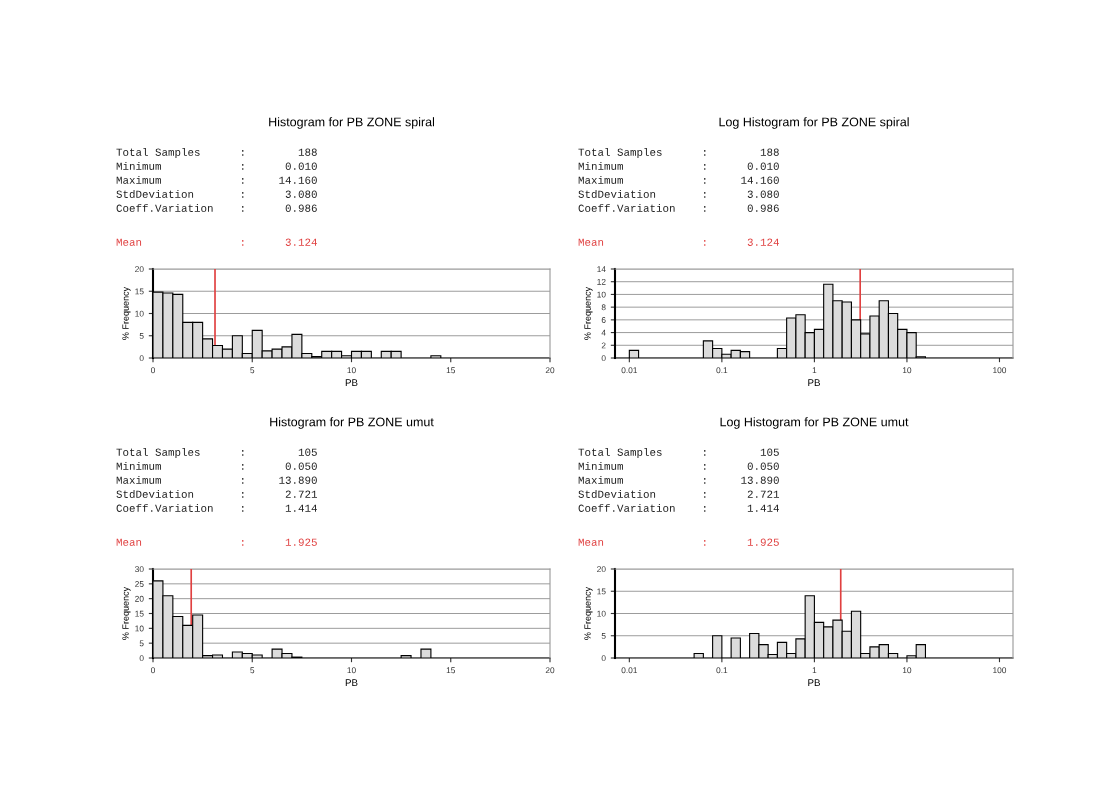 This screenshot has width=1114, height=794. I want to click on chart-title: Histogram for PB ZONE umut, so click(352, 423).